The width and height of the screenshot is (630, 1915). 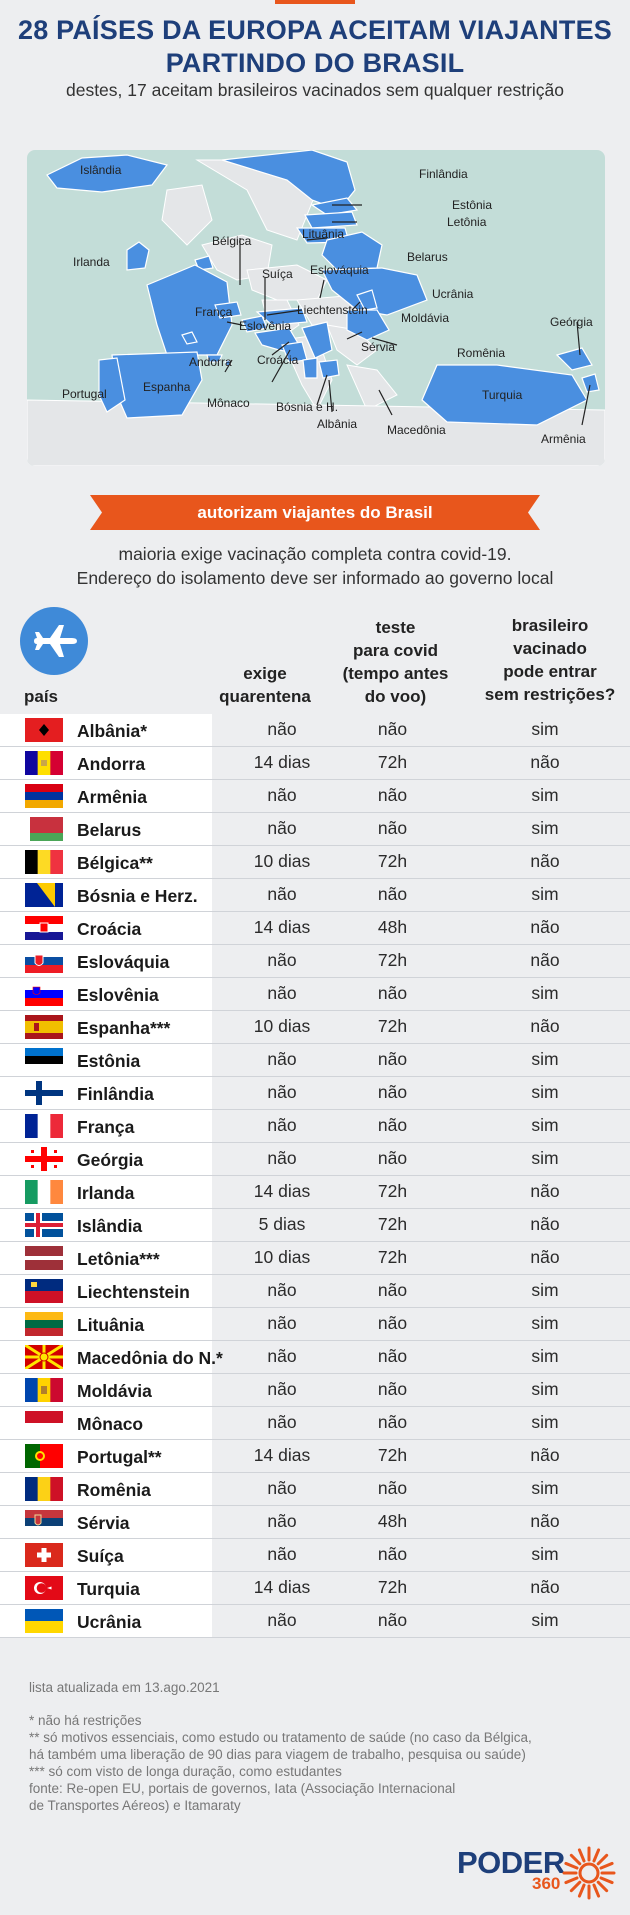 I want to click on country-cell: Moldávia, so click(x=106, y=1390).